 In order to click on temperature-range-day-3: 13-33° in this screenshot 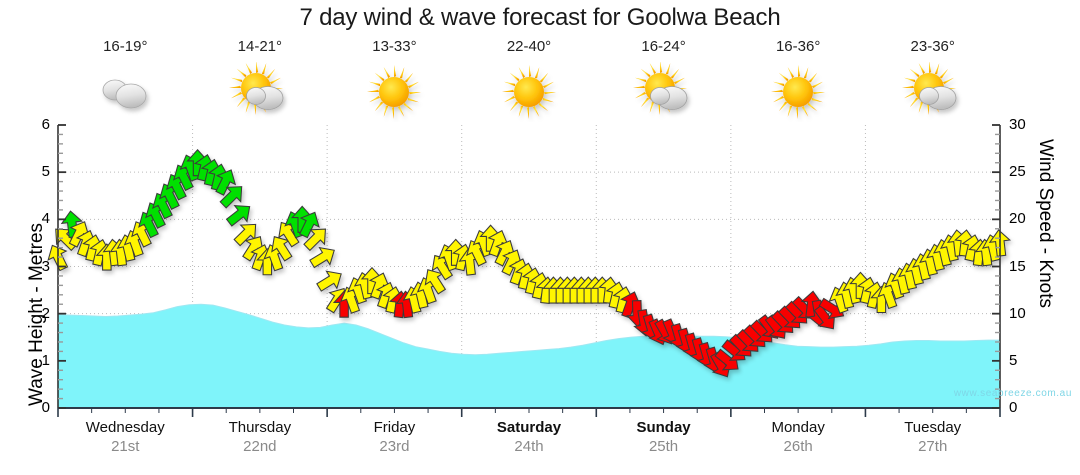, I will do `click(394, 46)`.